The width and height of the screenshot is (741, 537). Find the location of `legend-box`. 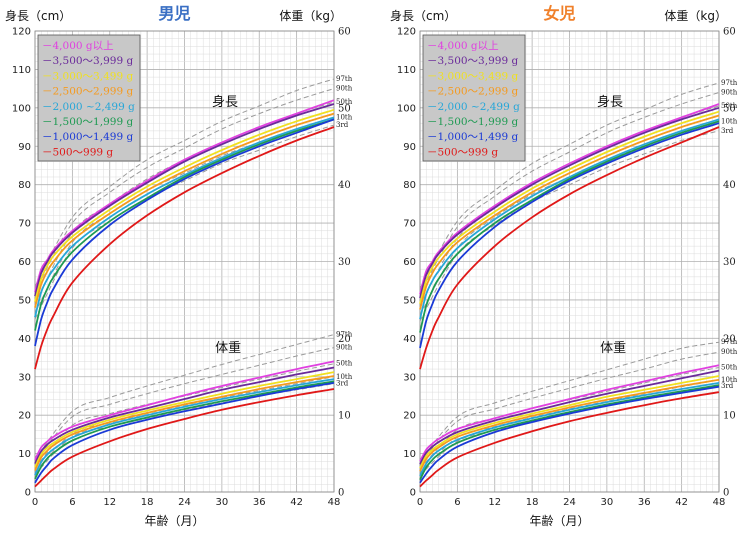

legend-box is located at coordinates (474, 98).